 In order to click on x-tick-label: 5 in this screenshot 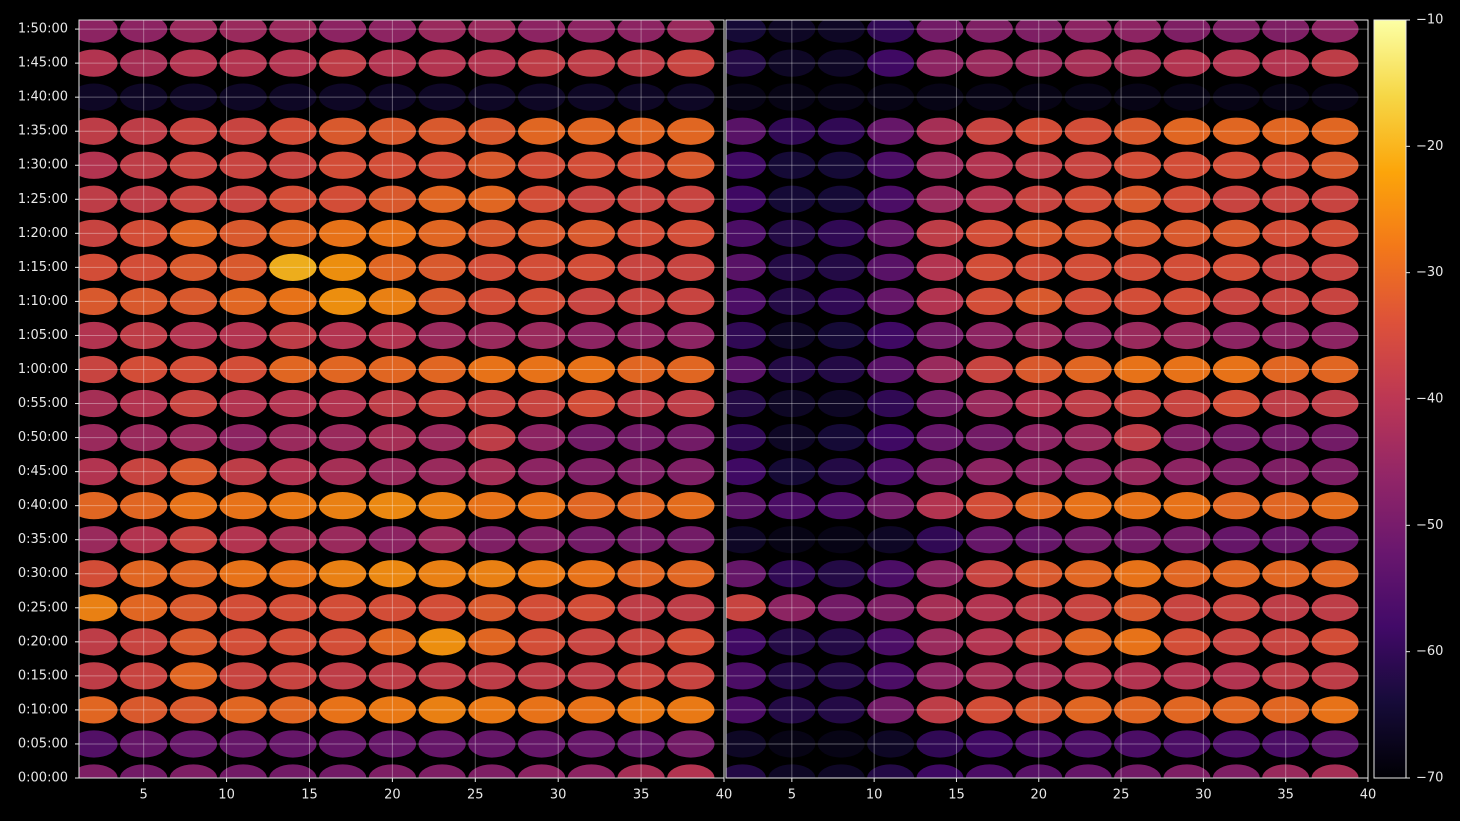, I will do `click(144, 795)`.